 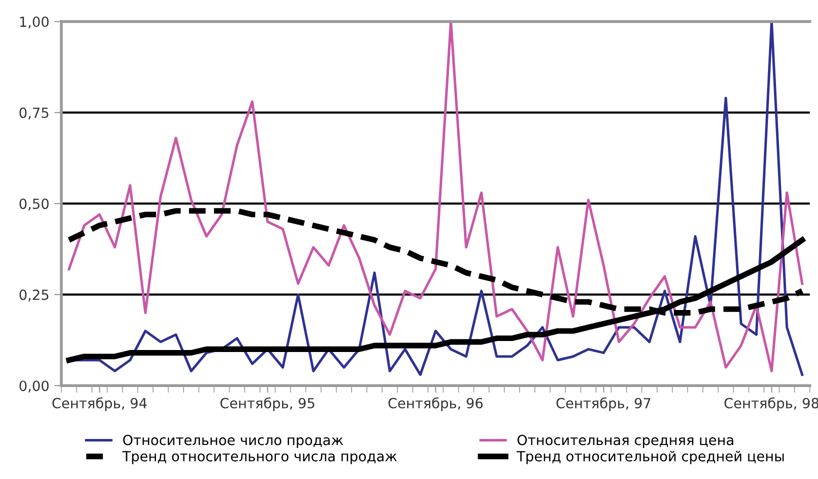 What do you see at coordinates (34, 22) in the screenshot?
I see `y-tick-label: 1,00` at bounding box center [34, 22].